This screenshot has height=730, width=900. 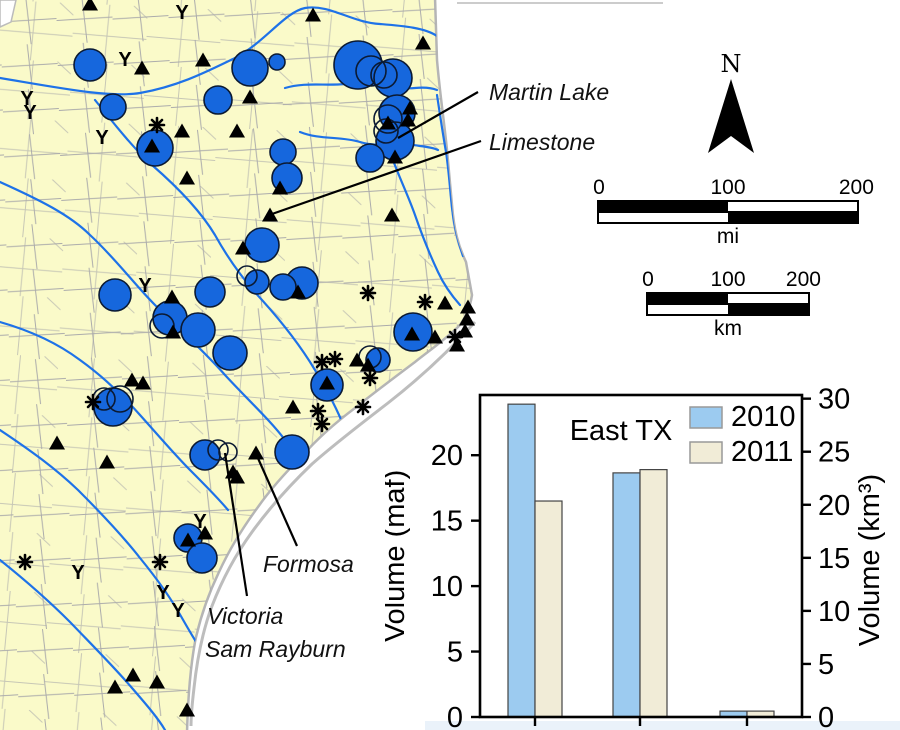 I want to click on label-sam-rayburn: Sam Rayburn, so click(x=275, y=649).